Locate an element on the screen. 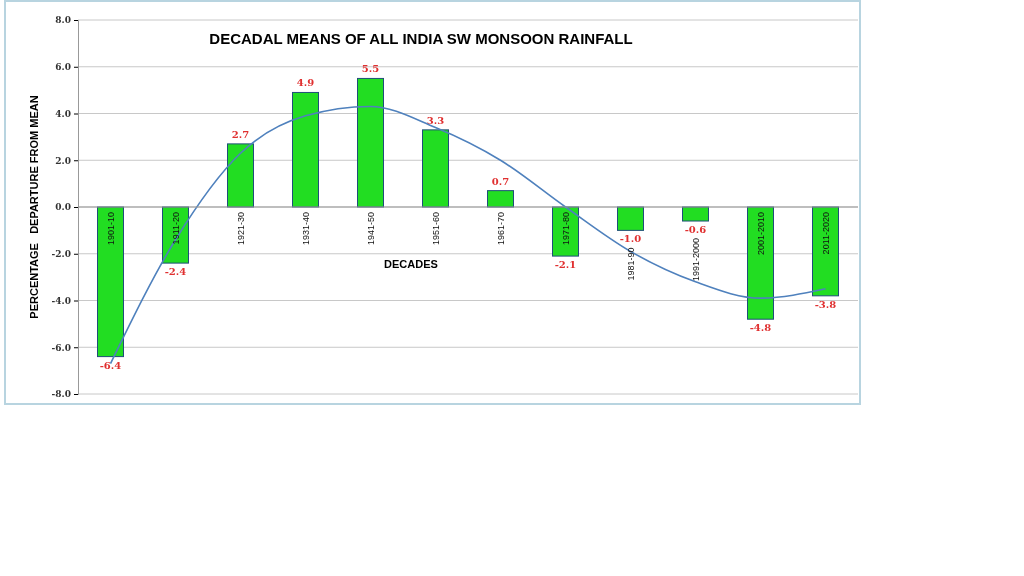  x-tick-label: 1971-80 is located at coordinates (565, 229).